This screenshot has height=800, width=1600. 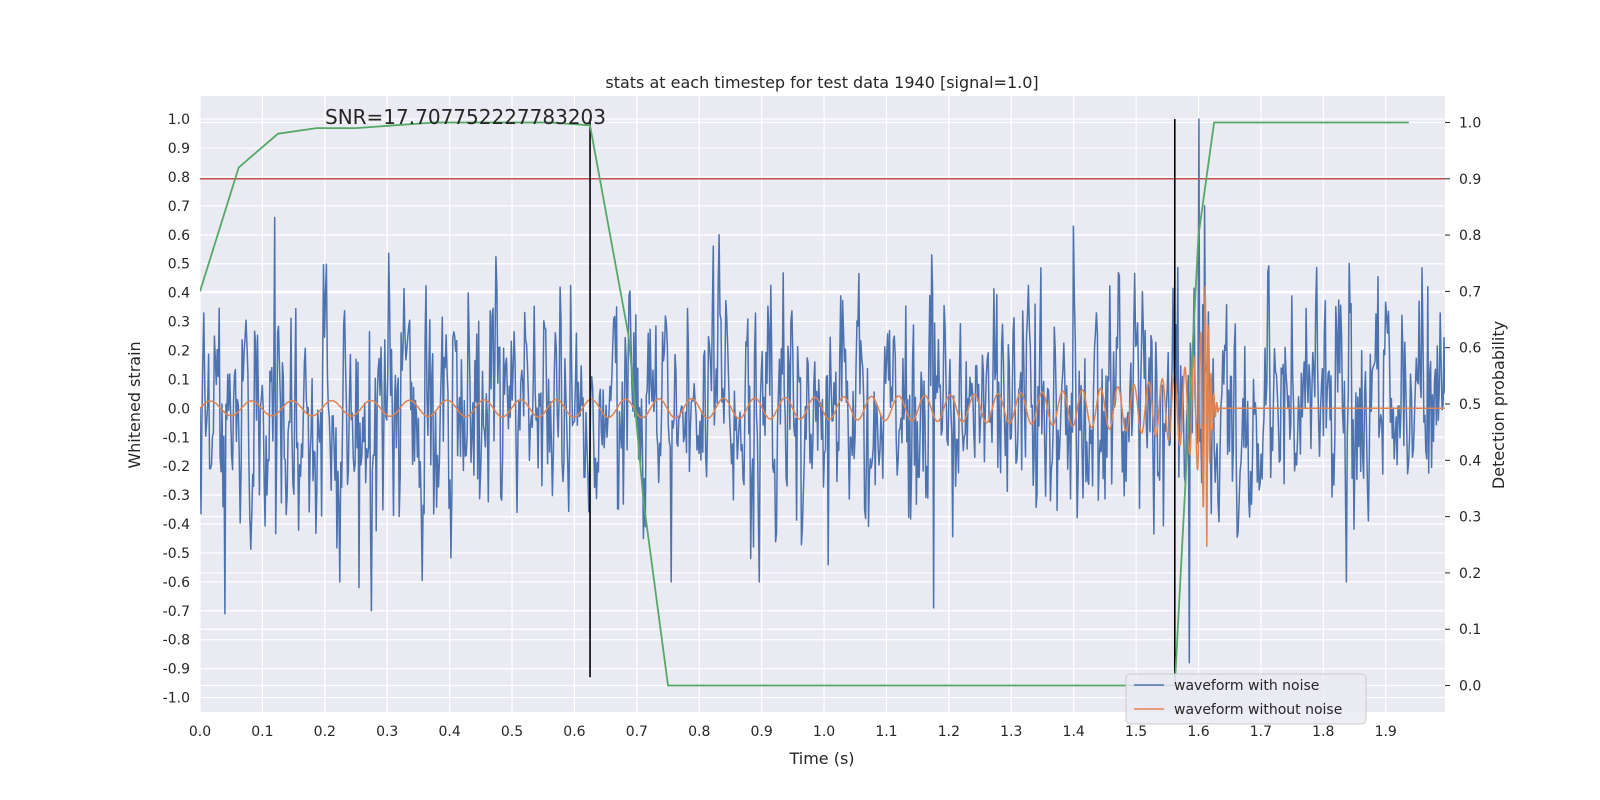 I want to click on x-tick-label: 1.7, so click(x=1261, y=732).